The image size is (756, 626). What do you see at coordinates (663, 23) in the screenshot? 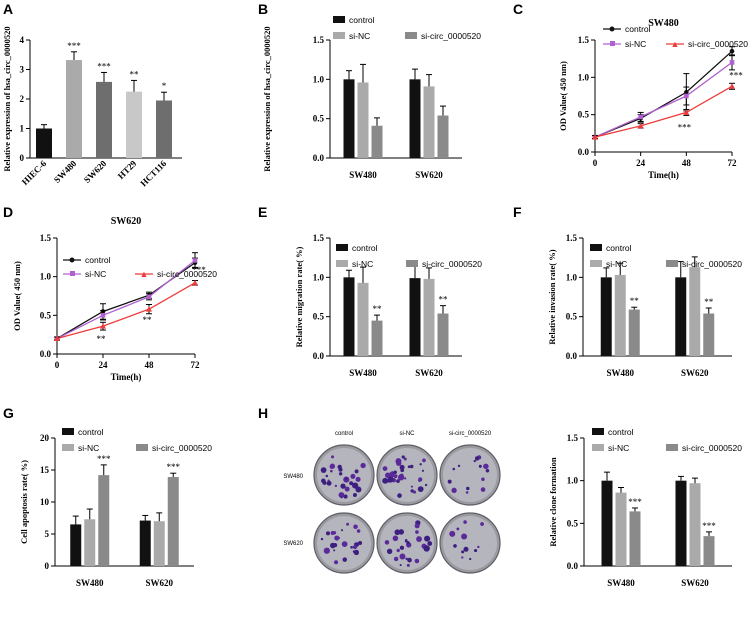
I see `chart-title: SW480` at bounding box center [663, 23].